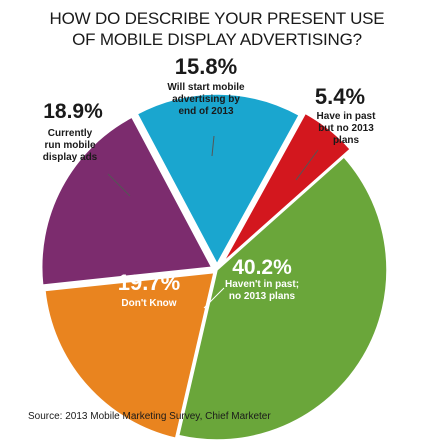 This screenshot has height=443, width=434. What do you see at coordinates (217, 39) in the screenshot?
I see `chart-title-line-2: OF MOBILE DISPLAY ADVERTISING?` at bounding box center [217, 39].